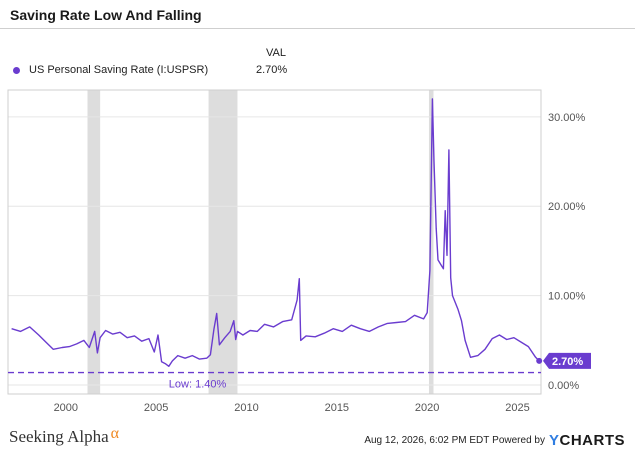  What do you see at coordinates (272, 70) in the screenshot?
I see `legend-series-value: 2.70%` at bounding box center [272, 70].